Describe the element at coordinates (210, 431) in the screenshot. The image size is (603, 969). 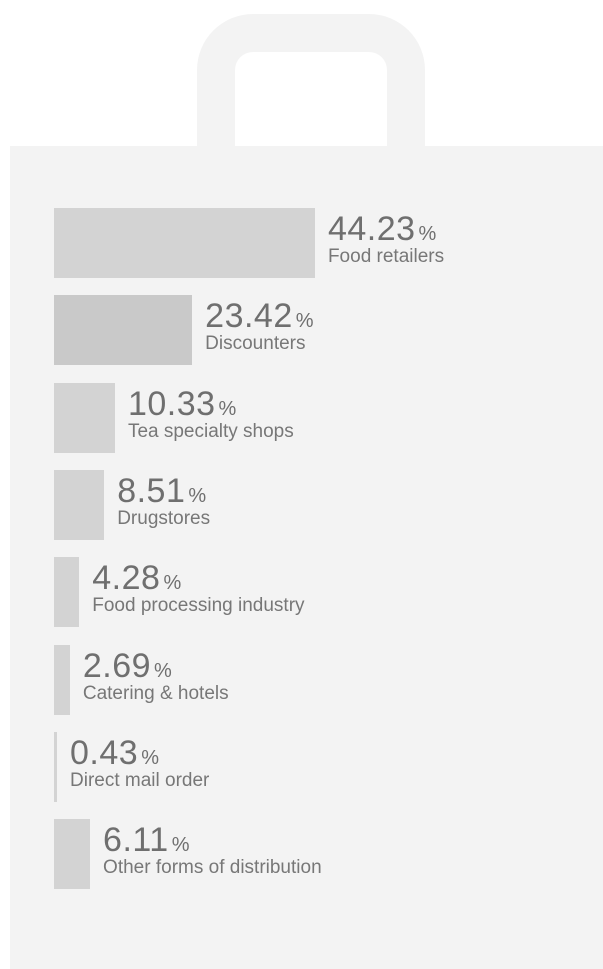
I see `category-label: Tea specialty shops` at that location.